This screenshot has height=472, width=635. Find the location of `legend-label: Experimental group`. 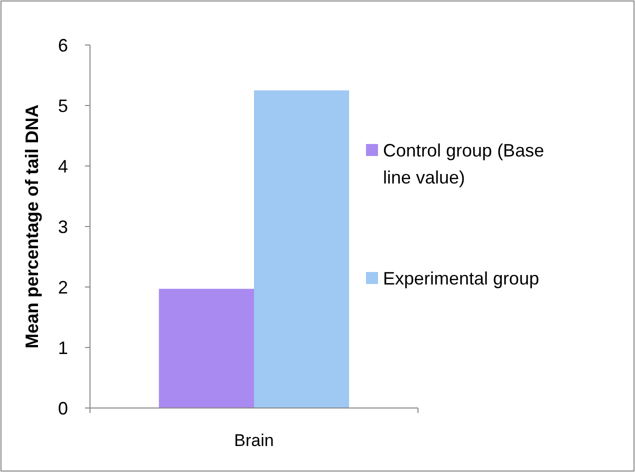

legend-label: Experimental group is located at coordinates (461, 278).